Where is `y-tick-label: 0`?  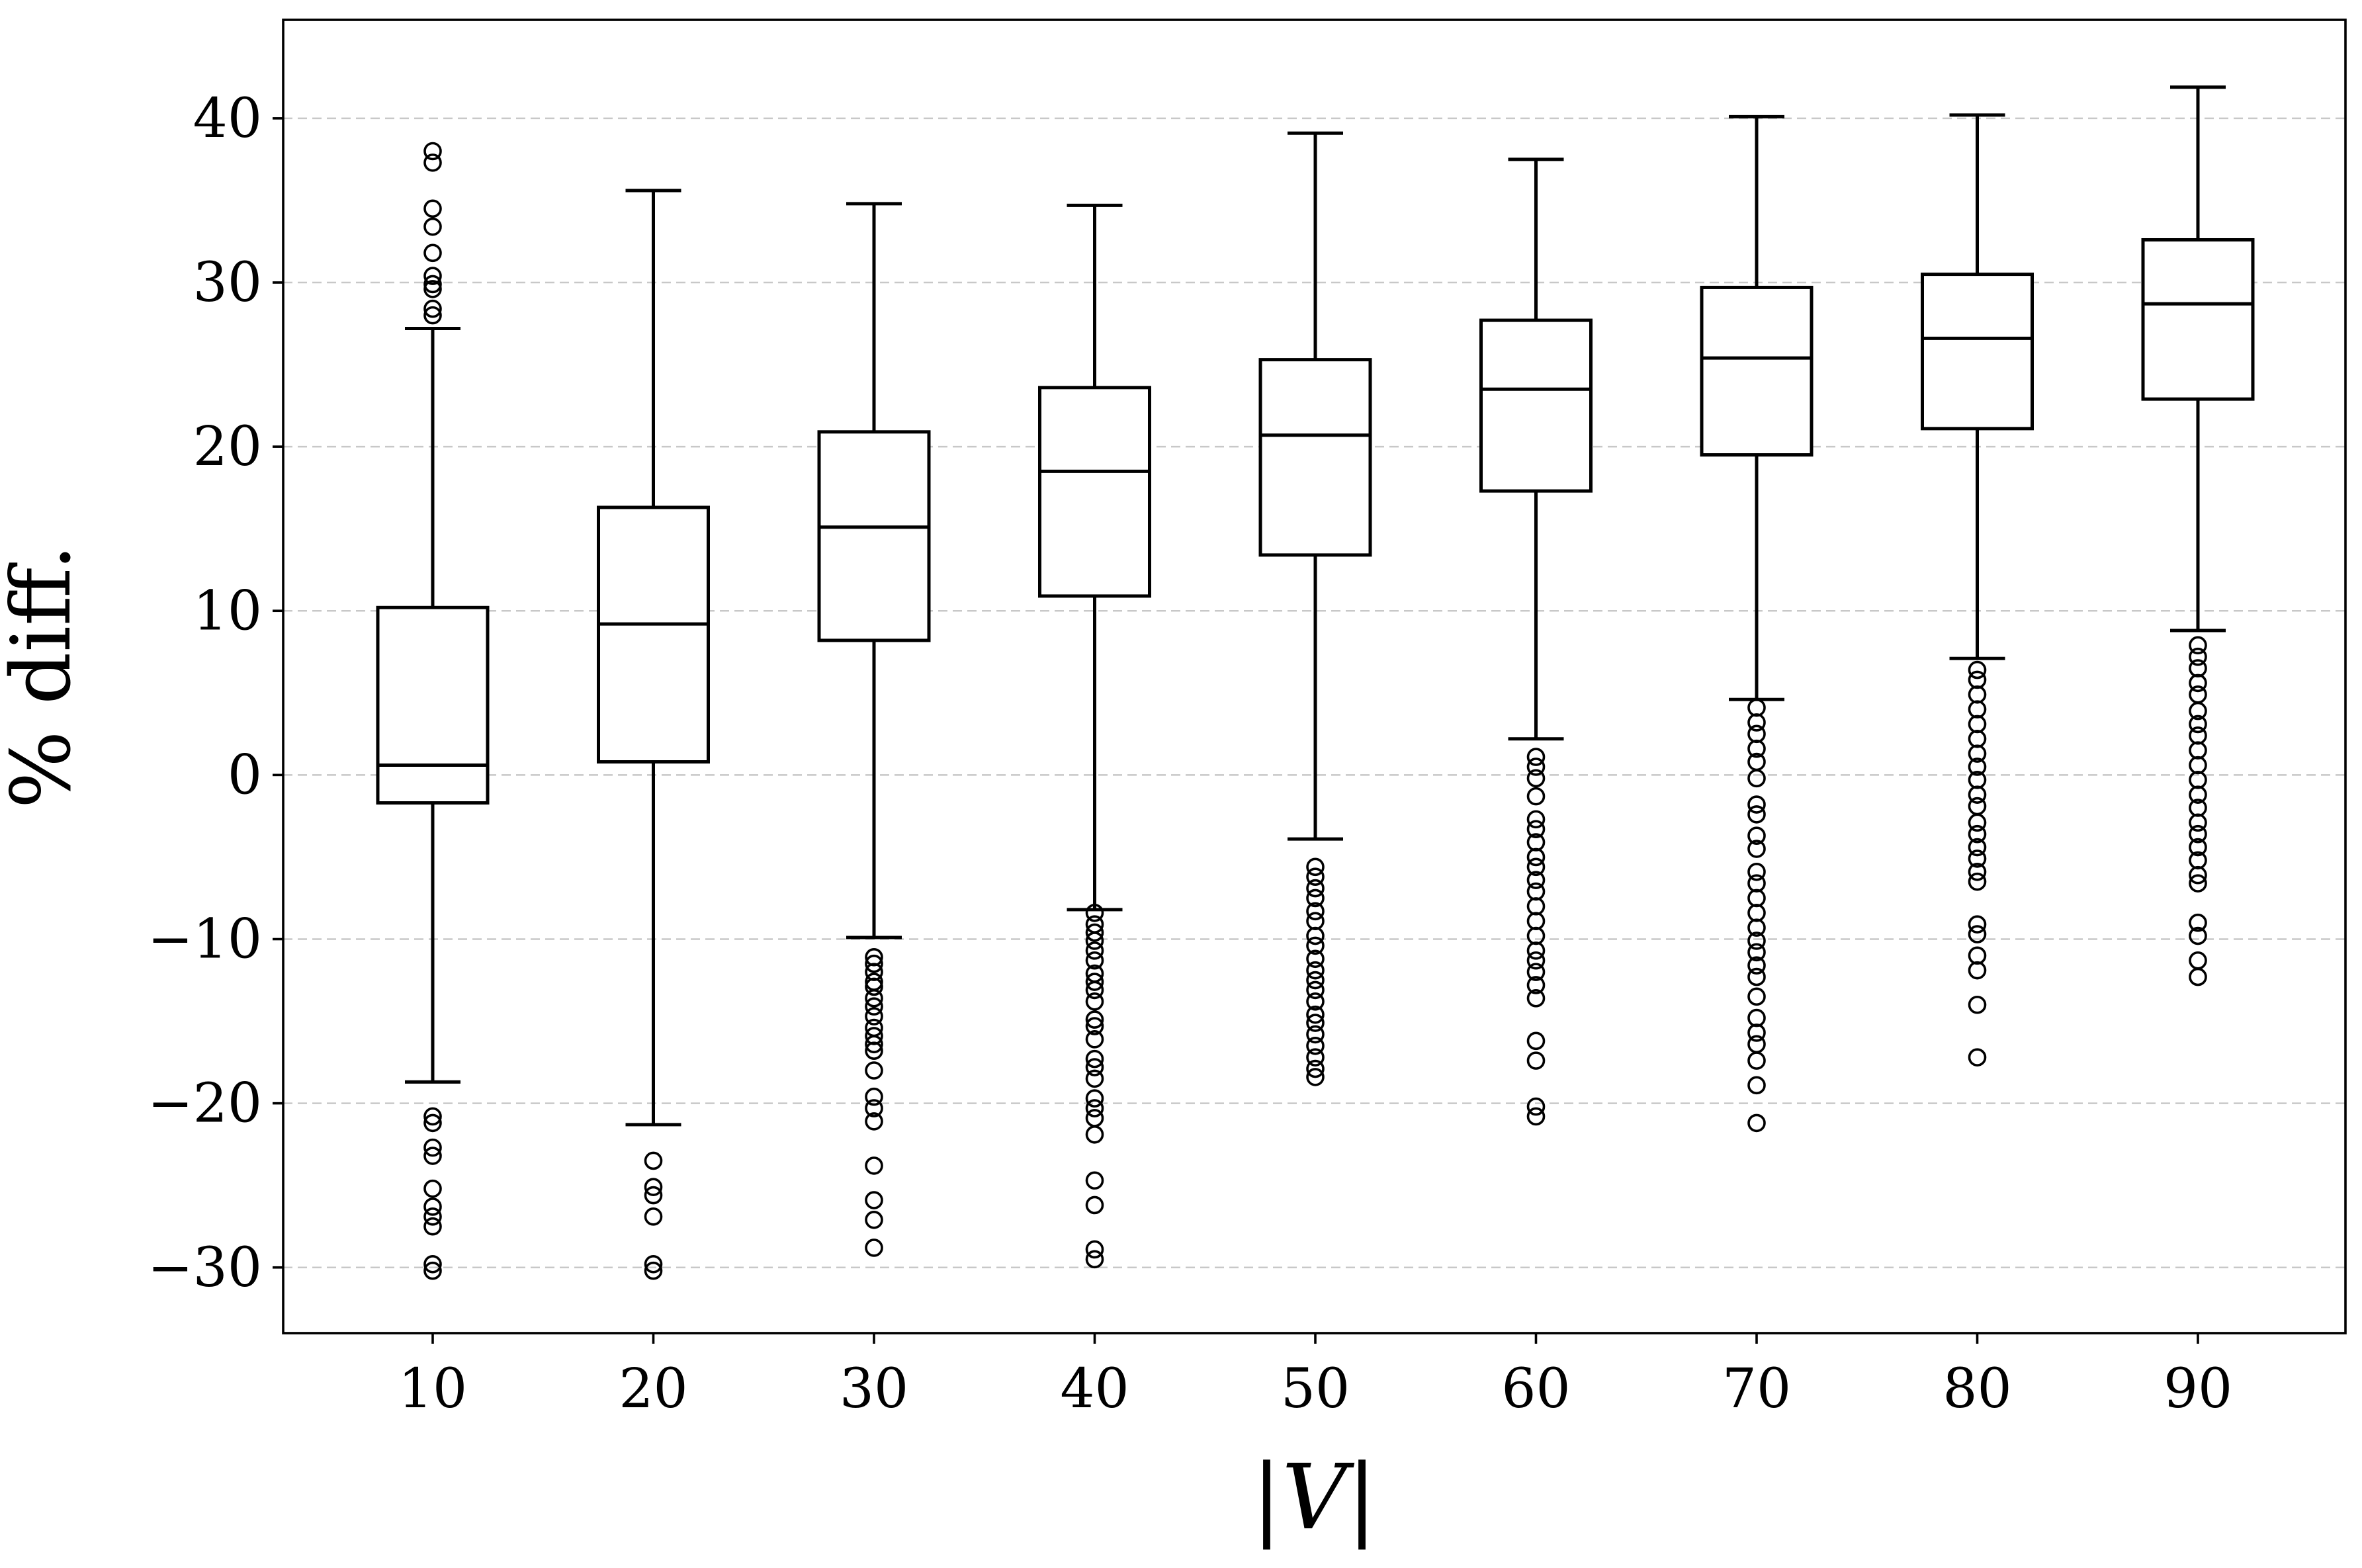
y-tick-label: 0 is located at coordinates (245, 775).